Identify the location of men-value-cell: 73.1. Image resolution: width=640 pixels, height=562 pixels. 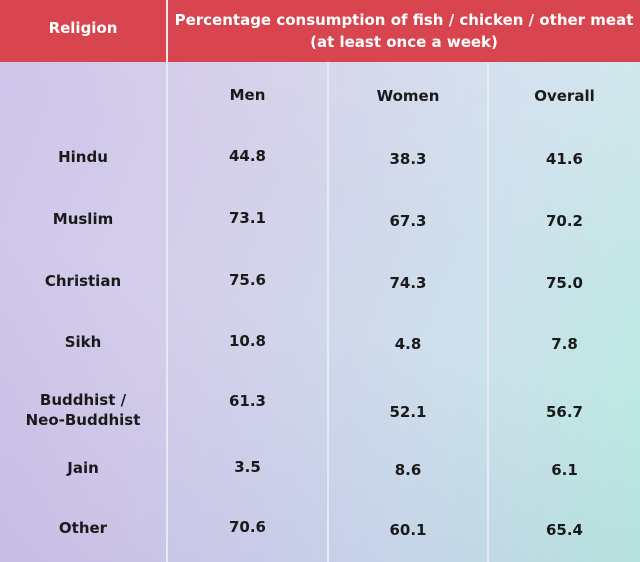
(247, 218).